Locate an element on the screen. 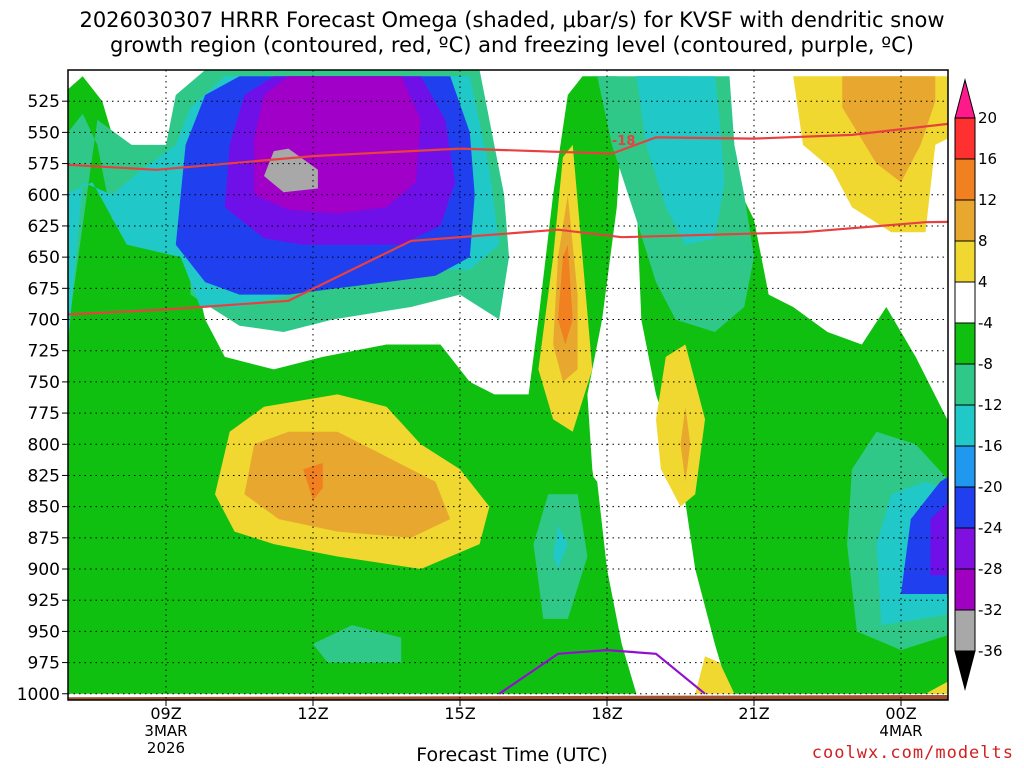  colorbar-label-11: -28 is located at coordinates (990, 569).